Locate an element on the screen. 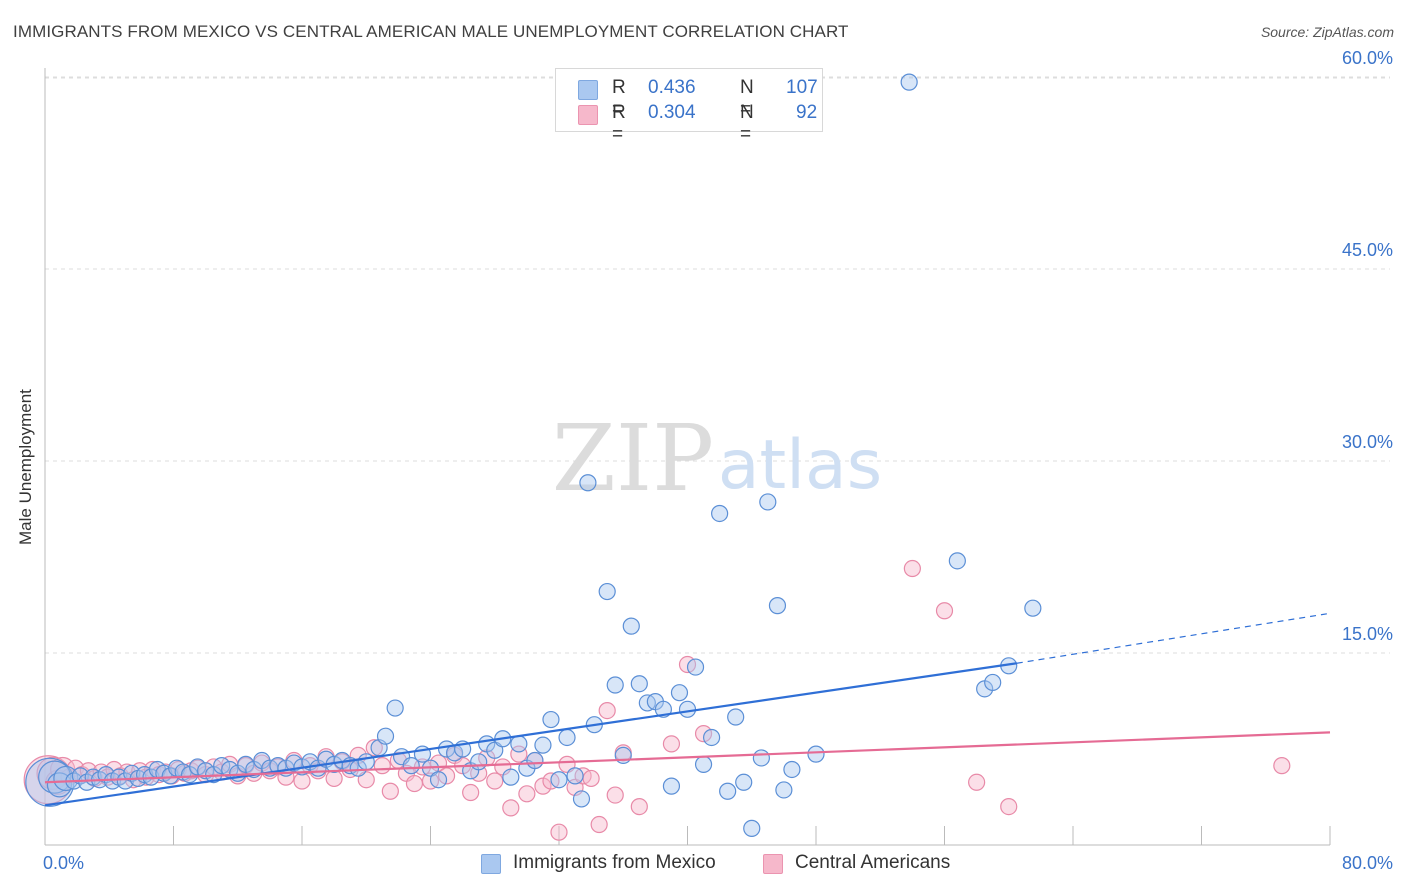 This screenshot has width=1406, height=892. x-tick-label: 0.0% is located at coordinates (63, 863).